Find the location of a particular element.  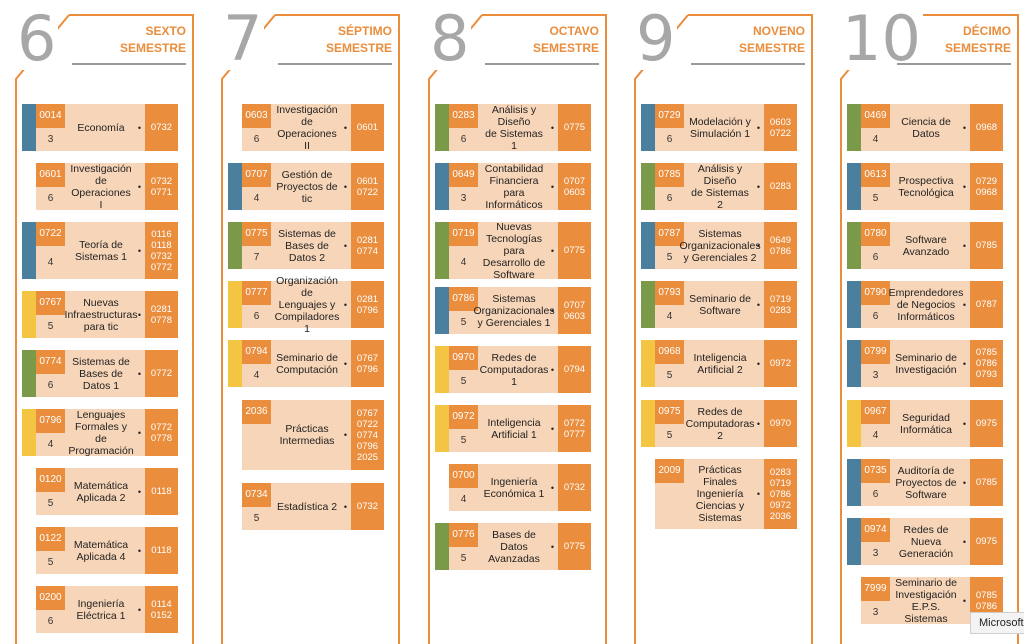

course-code: 0794 is located at coordinates (256, 352).